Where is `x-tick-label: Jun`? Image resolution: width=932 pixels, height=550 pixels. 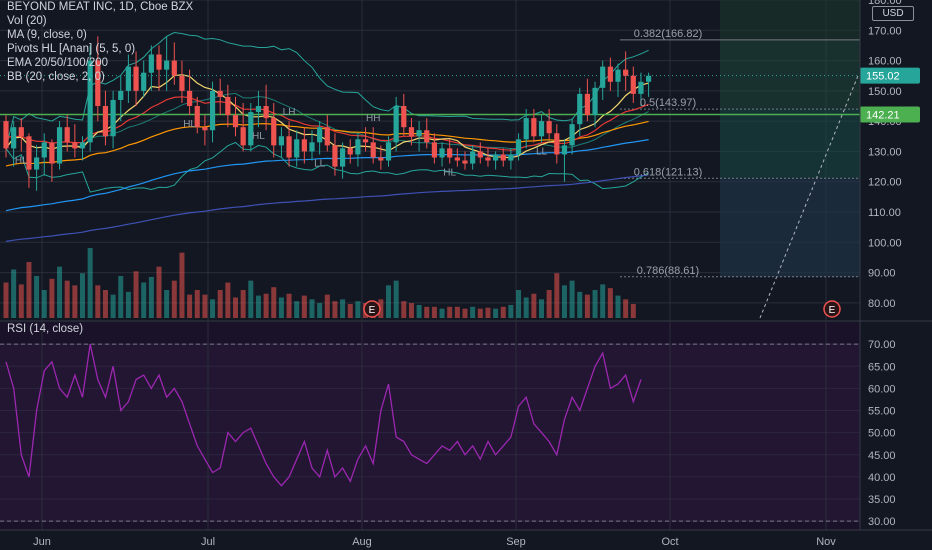
x-tick-label: Jun is located at coordinates (42, 542).